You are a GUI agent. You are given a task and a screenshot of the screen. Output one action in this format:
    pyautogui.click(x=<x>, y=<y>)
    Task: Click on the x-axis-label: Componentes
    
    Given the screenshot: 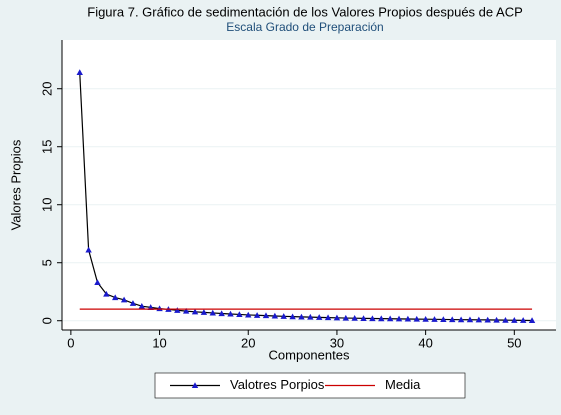 What is the action you would take?
    pyautogui.click(x=309, y=354)
    